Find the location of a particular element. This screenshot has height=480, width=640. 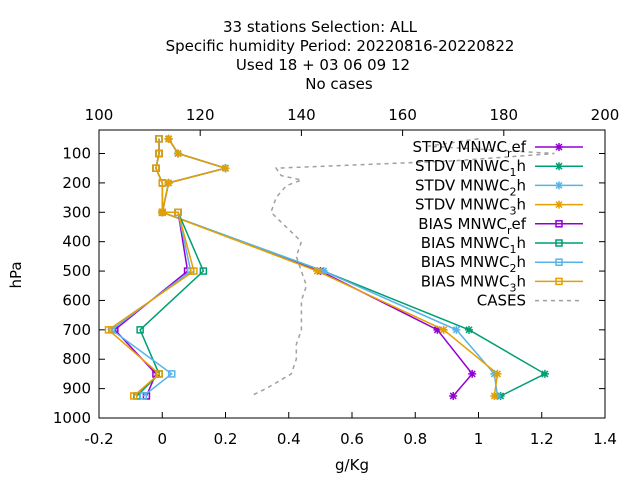

x-tick-label: 1.2 is located at coordinates (542, 439).